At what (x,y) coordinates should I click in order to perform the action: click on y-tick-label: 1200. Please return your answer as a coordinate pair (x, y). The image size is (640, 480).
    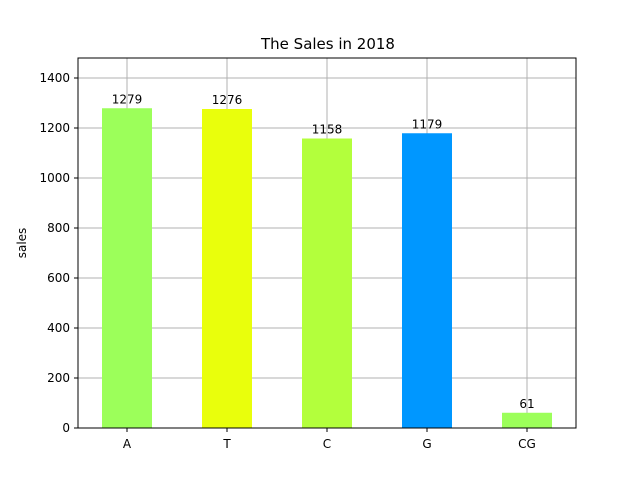
    Looking at the image, I should click on (54, 128).